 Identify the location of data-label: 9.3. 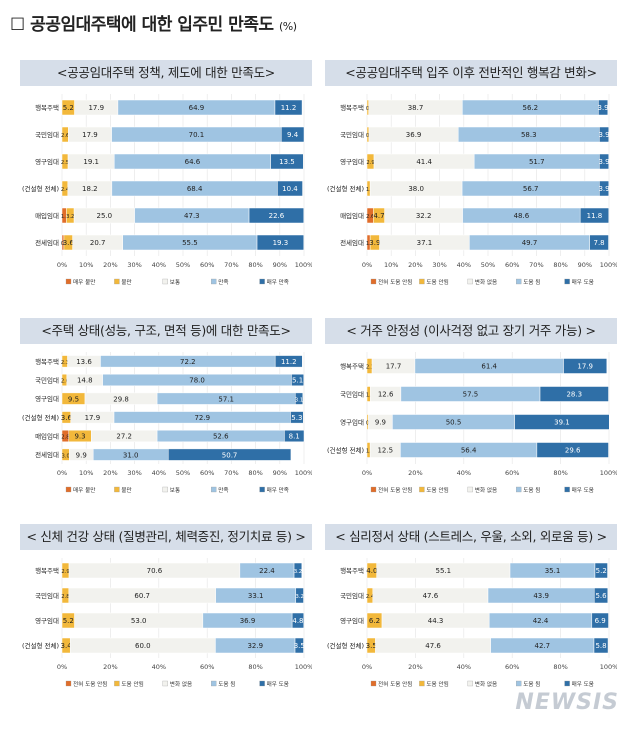
(79, 437).